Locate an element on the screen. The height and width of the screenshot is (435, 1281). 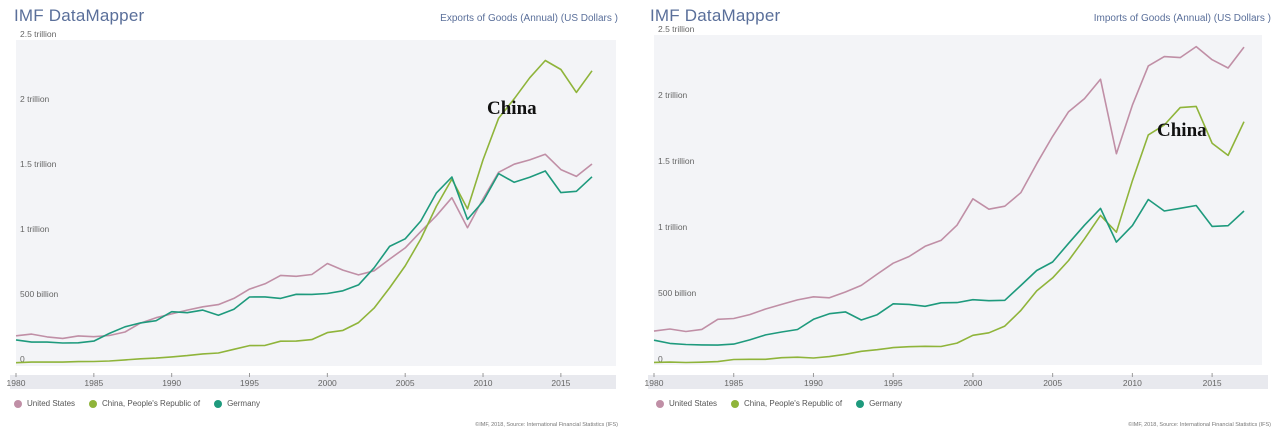
chart-title: Imports of Goods (Annual) (US Dollars ) is located at coordinates (1182, 18).